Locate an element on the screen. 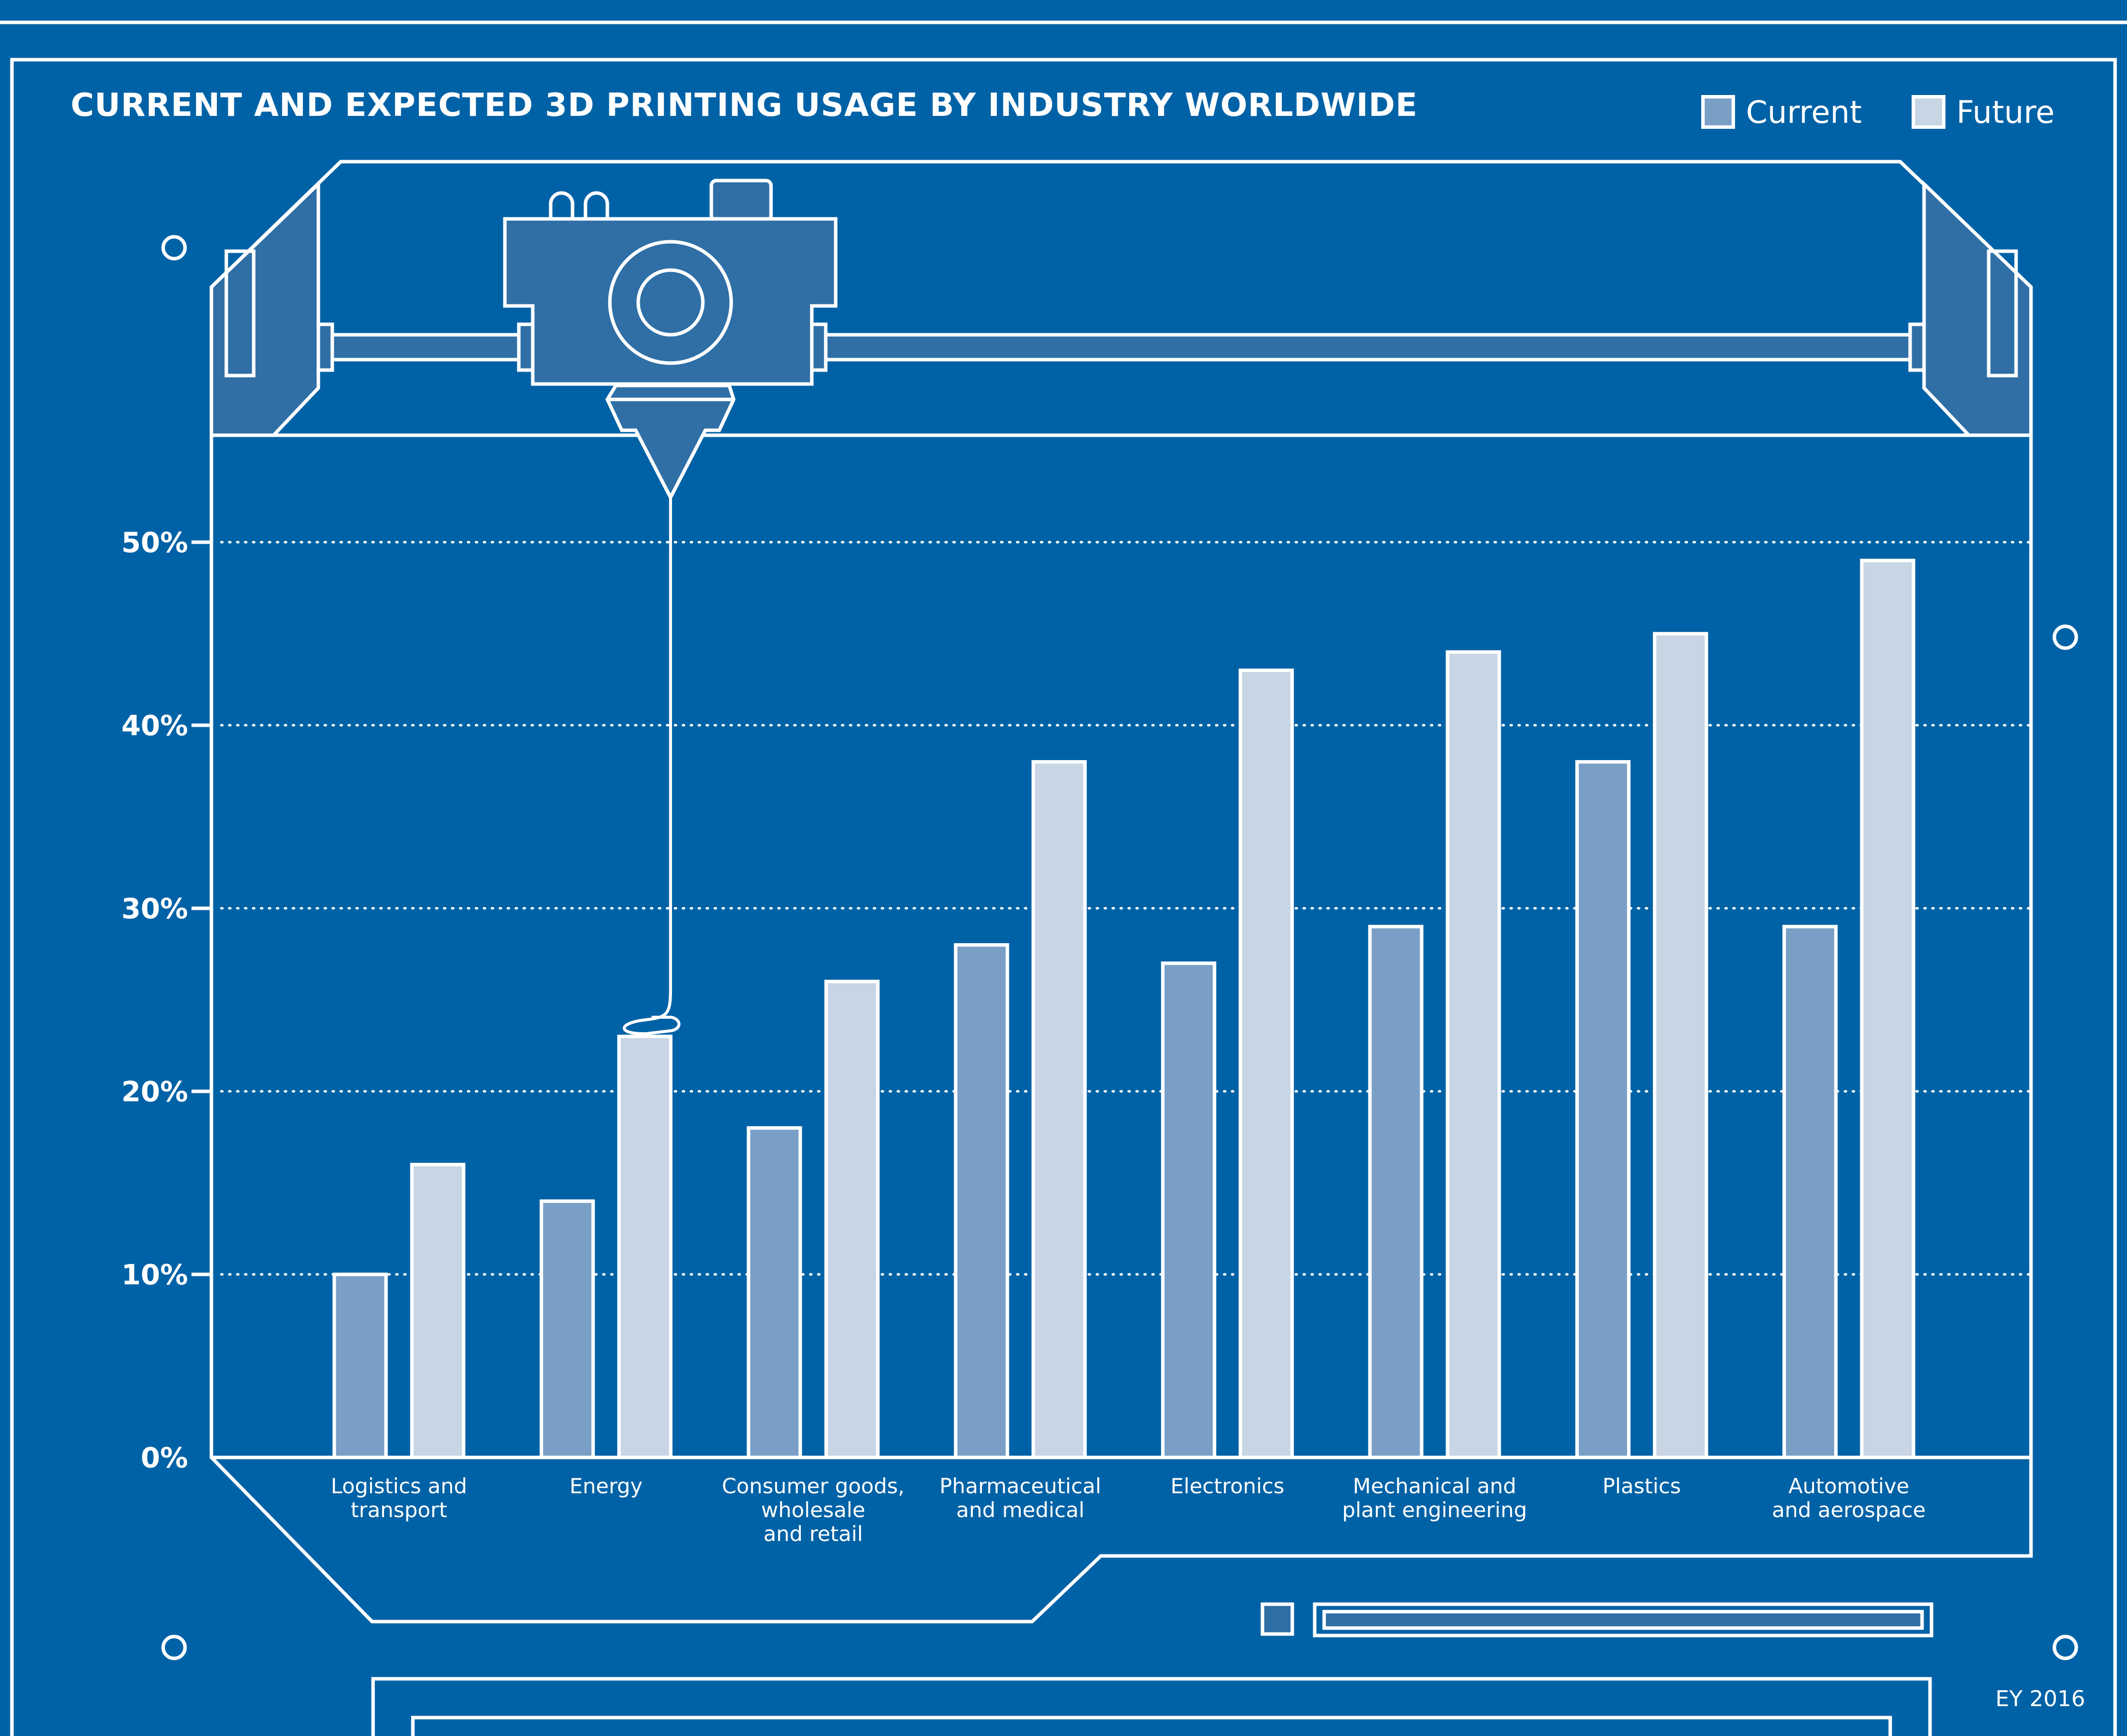 This screenshot has width=2127, height=1736. legend-current-label: Current is located at coordinates (1804, 112).